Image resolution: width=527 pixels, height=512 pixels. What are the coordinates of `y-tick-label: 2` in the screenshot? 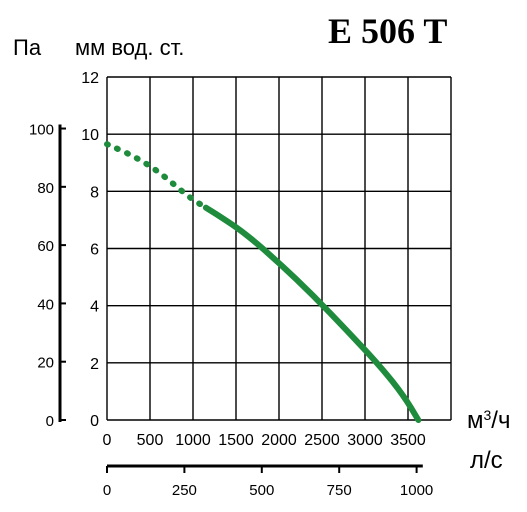 It's located at (94, 364).